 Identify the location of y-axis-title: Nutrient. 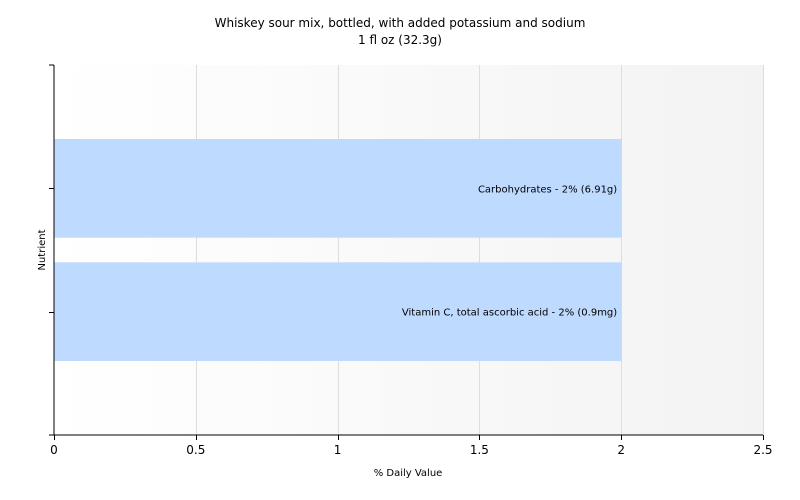
(42, 249).